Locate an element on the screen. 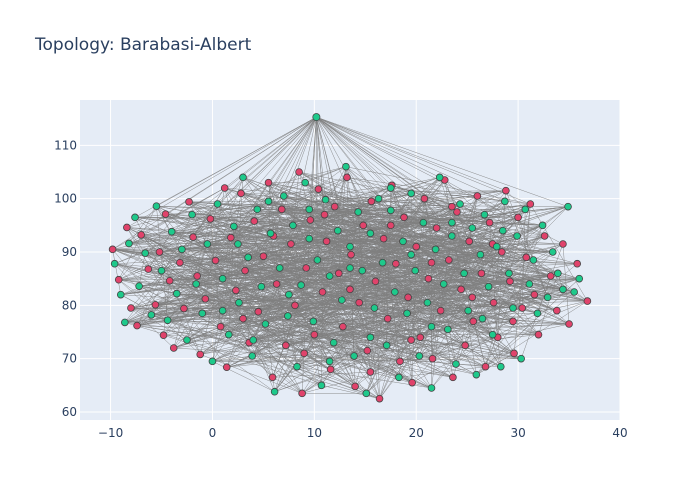  y-tick-label: 90 is located at coordinates (69, 252).